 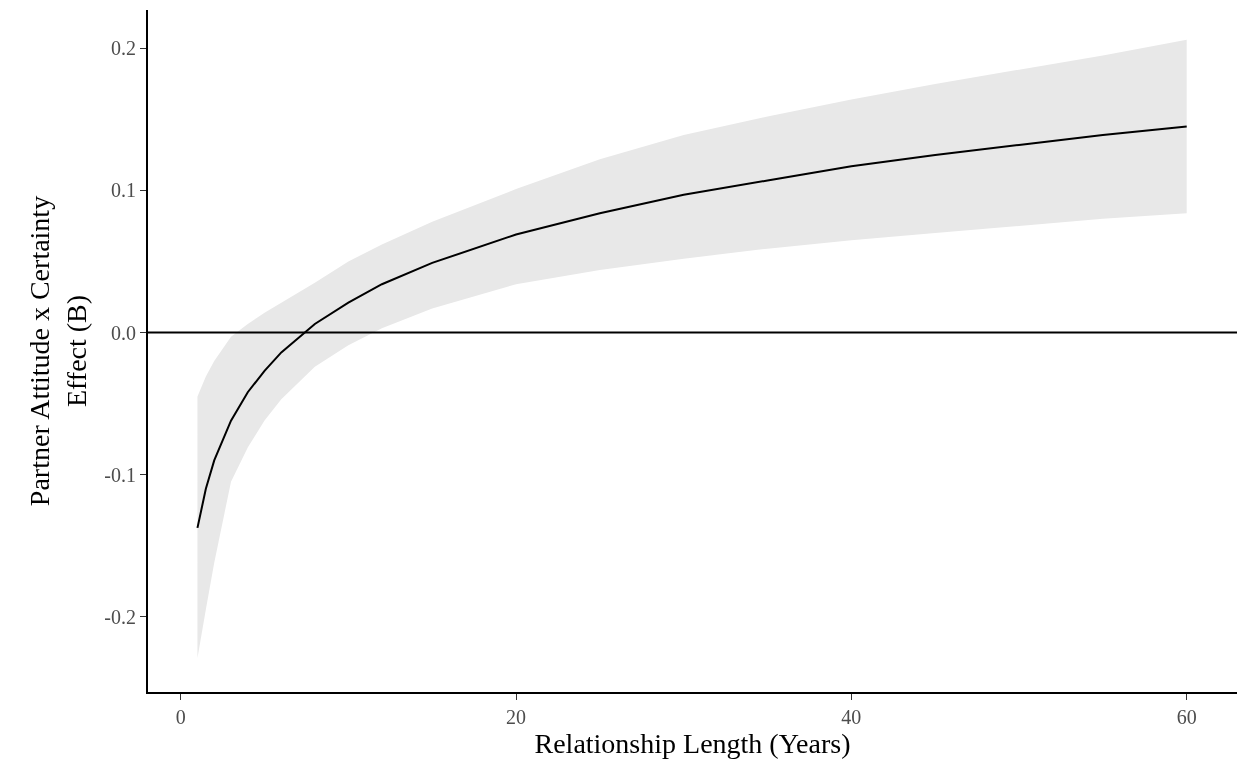 I want to click on x-tick-label: 0, so click(x=180, y=717).